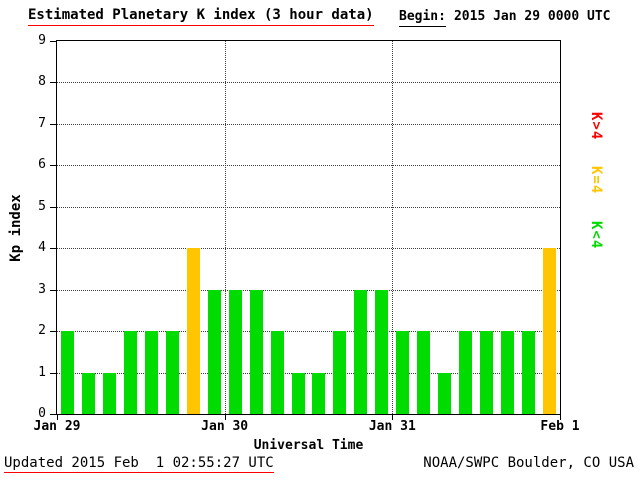 Image resolution: width=640 pixels, height=480 pixels. I want to click on y-tick-label: 1, so click(42, 372).